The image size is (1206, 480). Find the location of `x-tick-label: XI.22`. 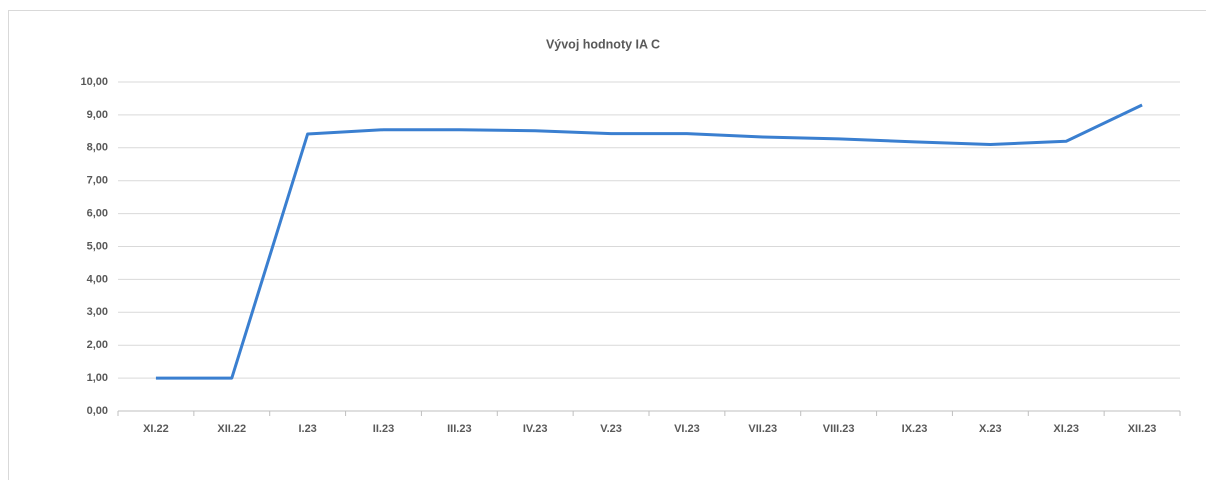

x-tick-label: XI.22 is located at coordinates (156, 429).